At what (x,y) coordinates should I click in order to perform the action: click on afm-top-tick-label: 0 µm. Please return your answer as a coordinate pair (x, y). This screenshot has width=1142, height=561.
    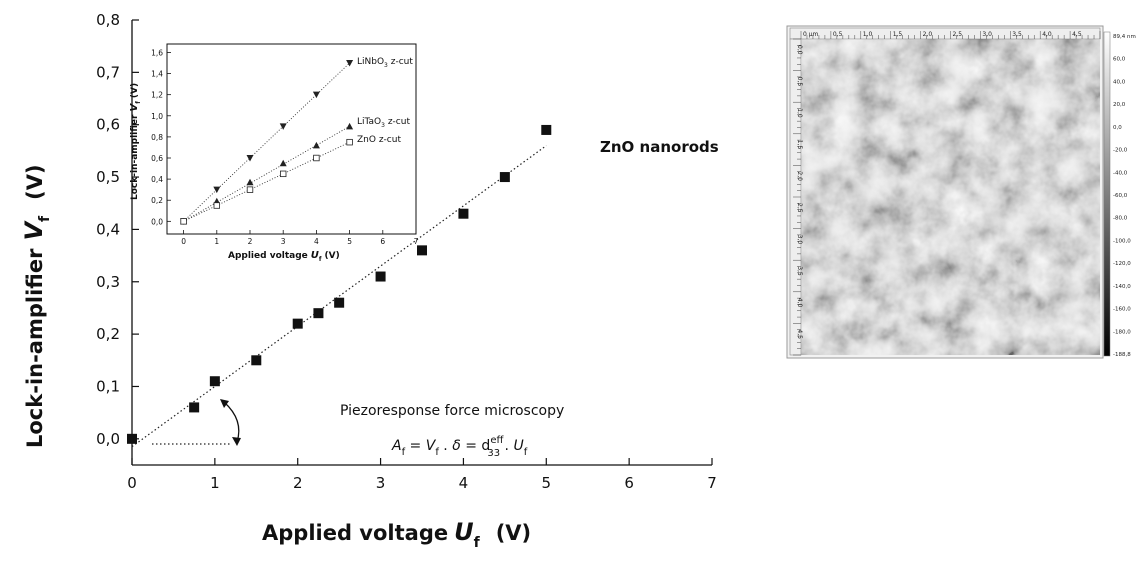
    Looking at the image, I should click on (811, 34).